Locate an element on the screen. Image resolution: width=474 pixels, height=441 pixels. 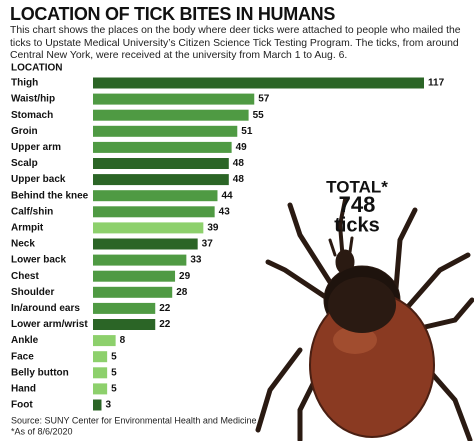
category-label: Lower back is located at coordinates (38, 260).